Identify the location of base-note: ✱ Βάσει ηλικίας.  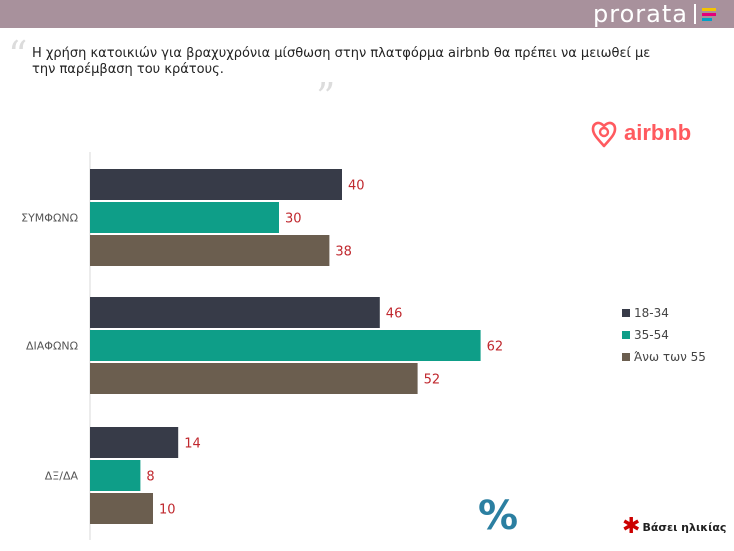
(674, 527).